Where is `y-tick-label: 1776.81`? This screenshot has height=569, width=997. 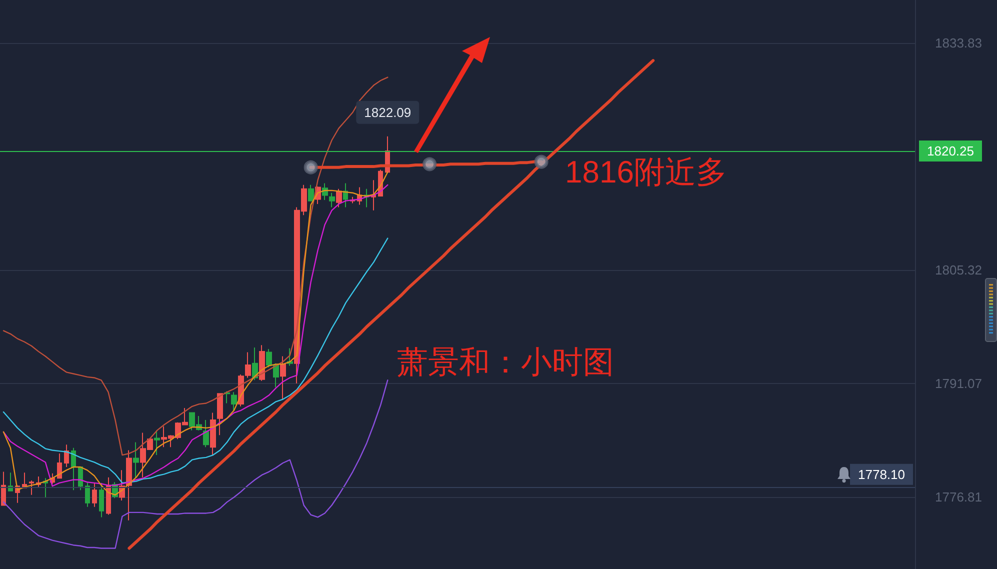 y-tick-label: 1776.81 is located at coordinates (958, 497).